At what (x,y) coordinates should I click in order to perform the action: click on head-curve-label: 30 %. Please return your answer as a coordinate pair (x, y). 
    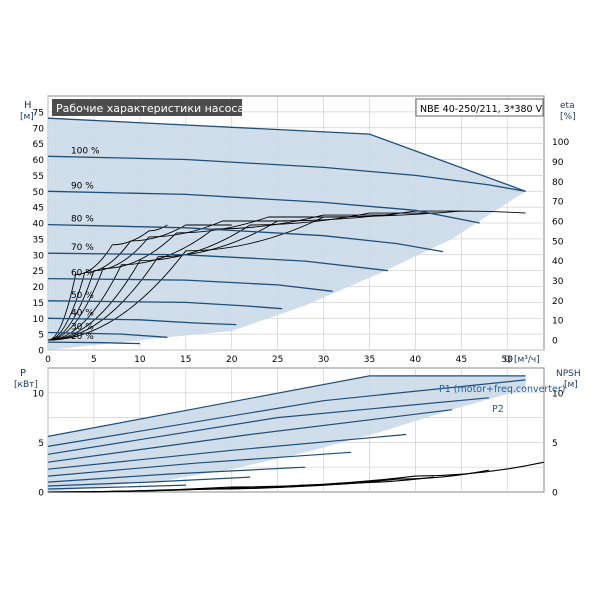
    Looking at the image, I should click on (82, 328).